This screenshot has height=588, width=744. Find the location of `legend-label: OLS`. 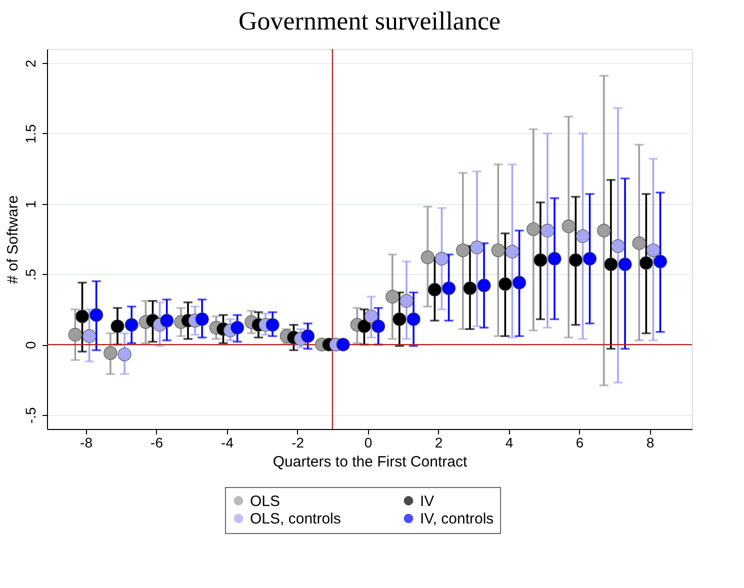

legend-label: OLS is located at coordinates (265, 501).